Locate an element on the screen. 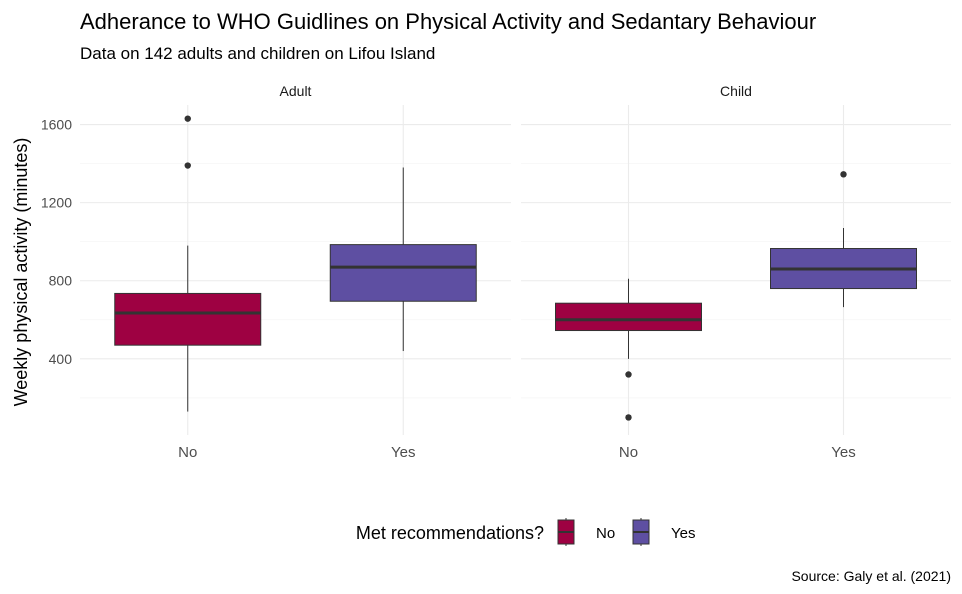 Image resolution: width=962 pixels, height=594 pixels. y-tick-label: 400 is located at coordinates (61, 359).